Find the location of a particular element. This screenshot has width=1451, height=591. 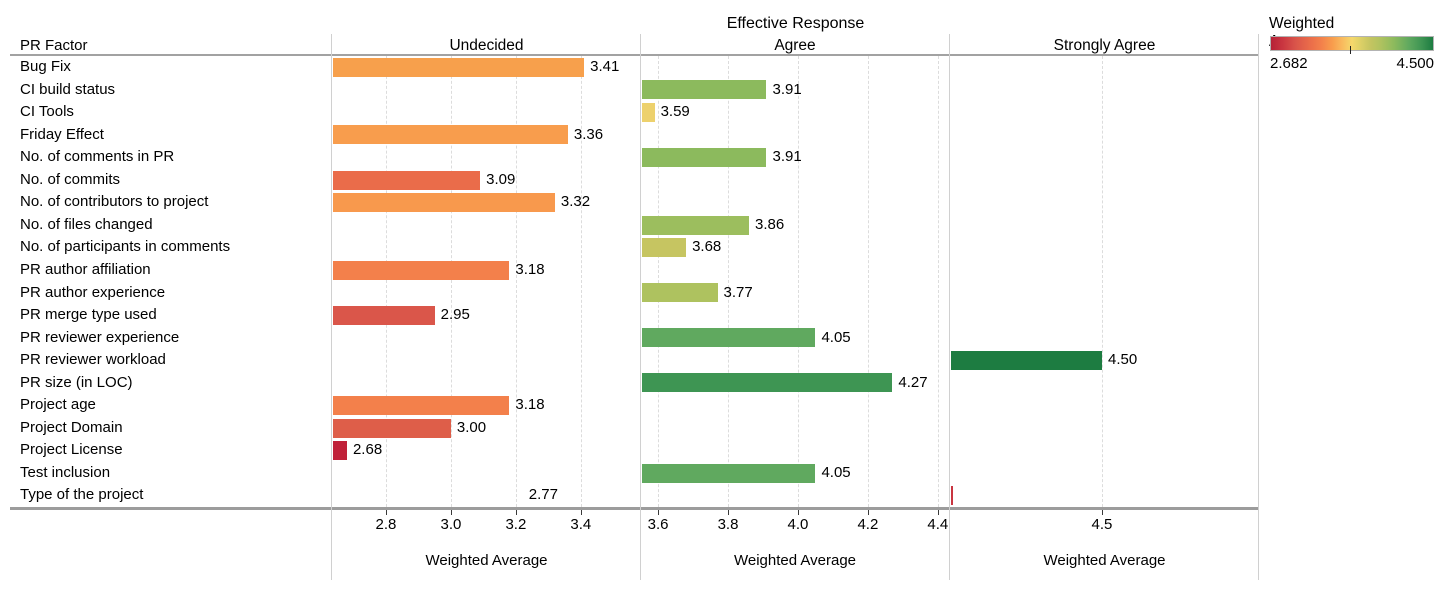

bar-value-label: 3.59 is located at coordinates (675, 112).